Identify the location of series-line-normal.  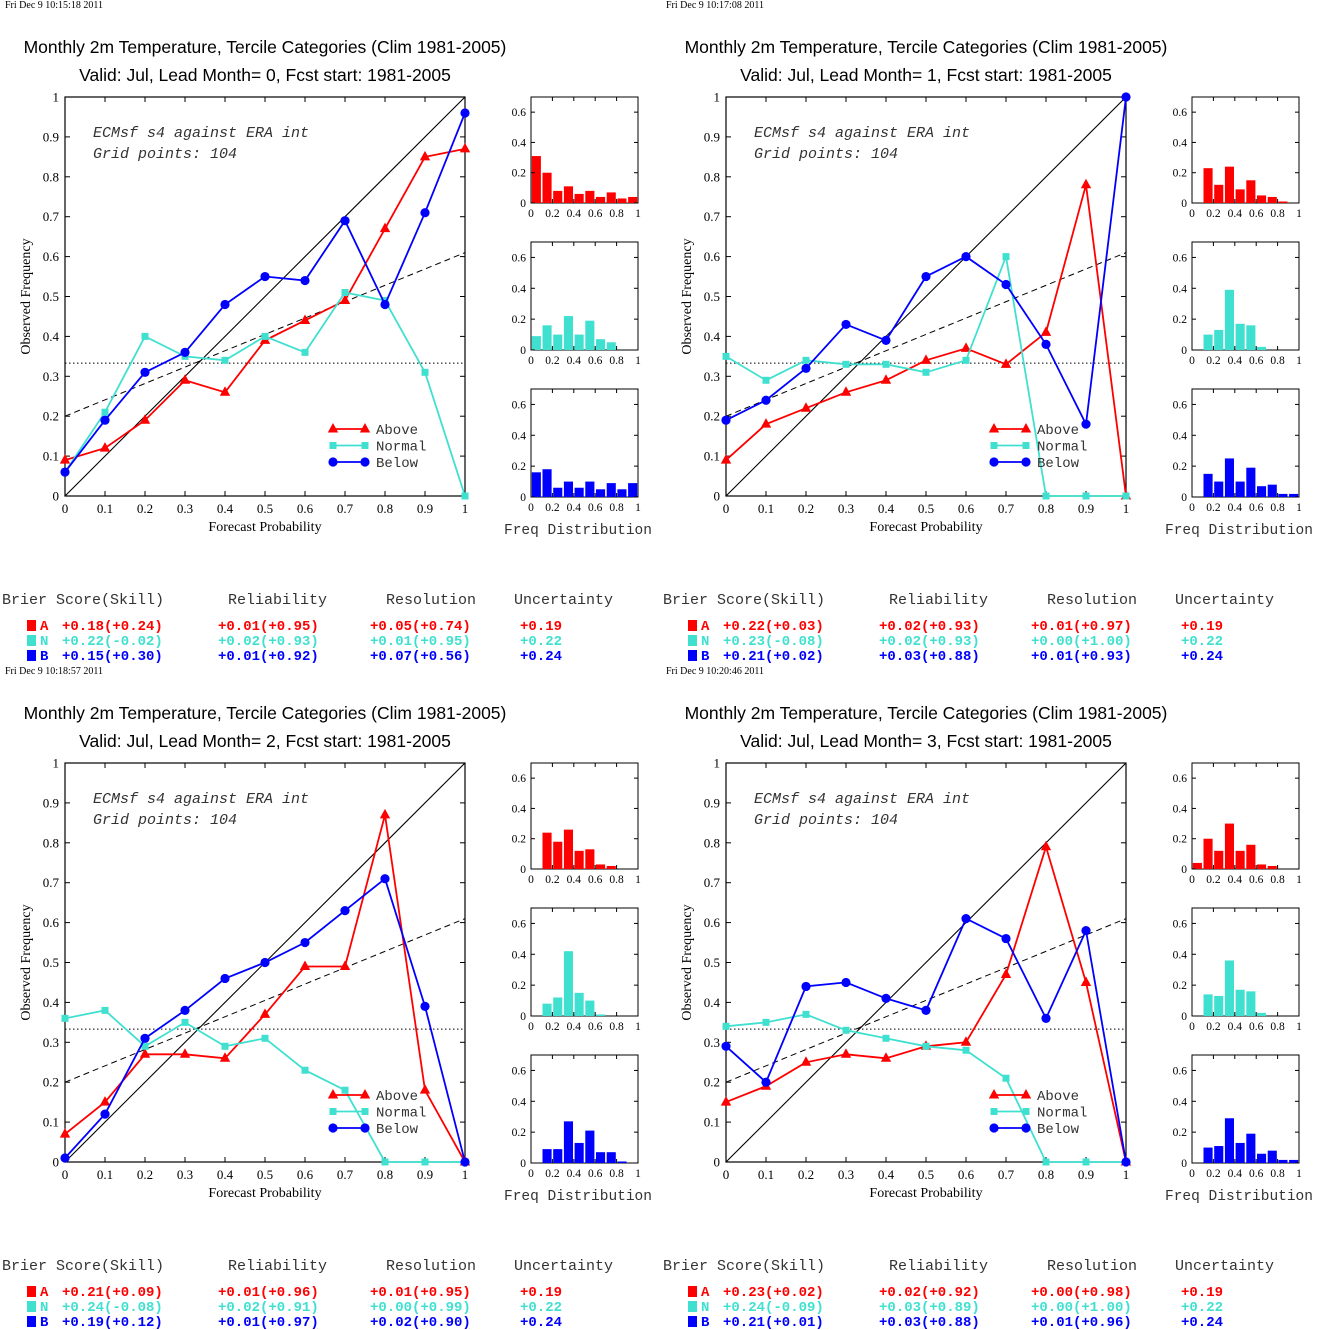
(264, 1086).